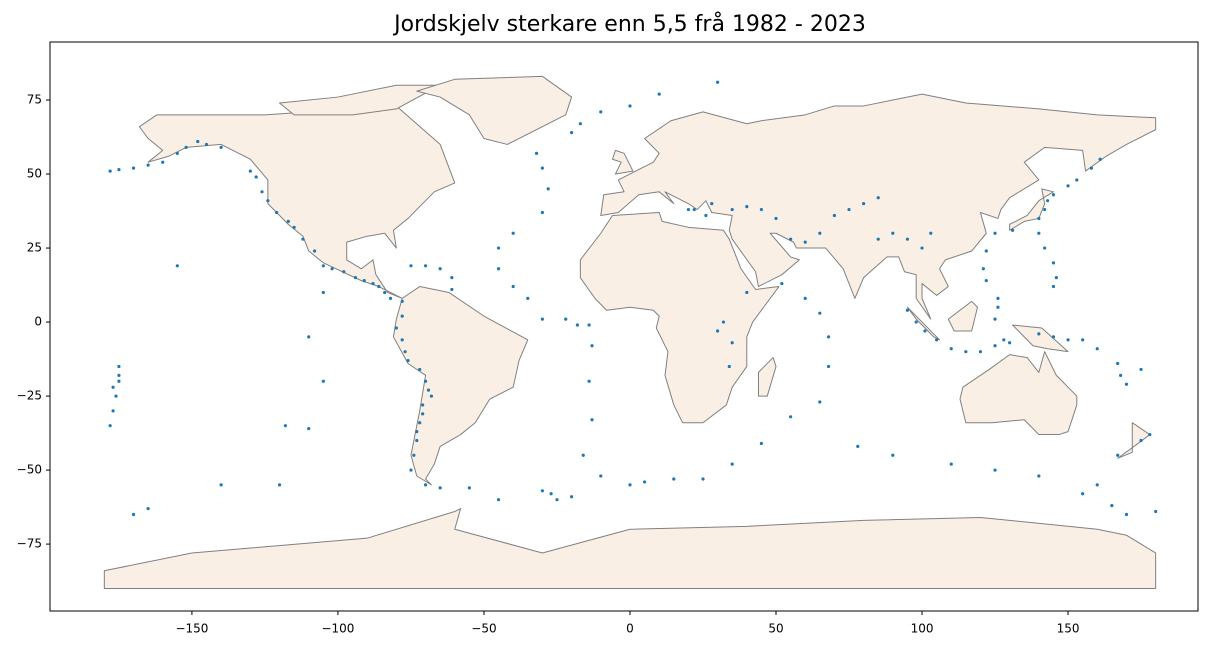 The image size is (1221, 646). What do you see at coordinates (775, 629) in the screenshot?
I see `x-tick-label: 50` at bounding box center [775, 629].